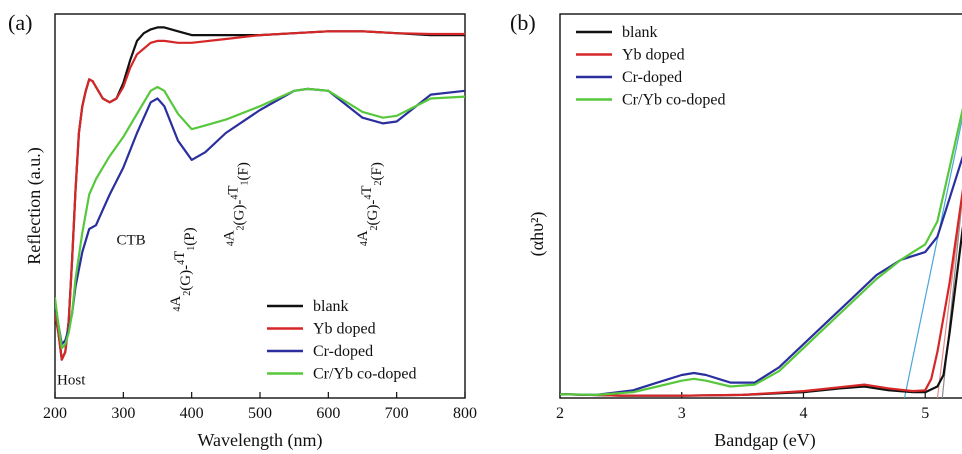 The width and height of the screenshot is (962, 454). Describe the element at coordinates (260, 413) in the screenshot. I see `x-tick-label: 500` at that location.